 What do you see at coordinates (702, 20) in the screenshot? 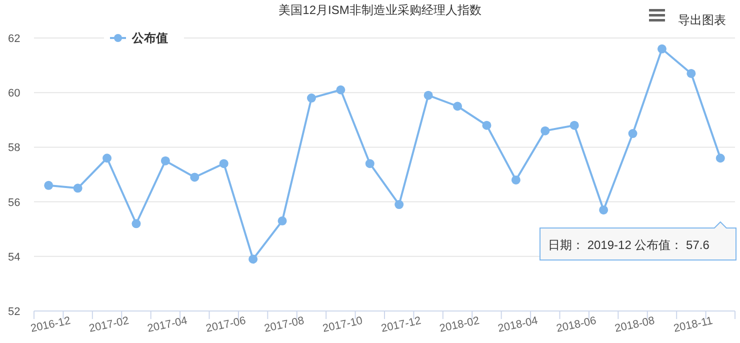
I see `text: 导出图表` at bounding box center [702, 20].